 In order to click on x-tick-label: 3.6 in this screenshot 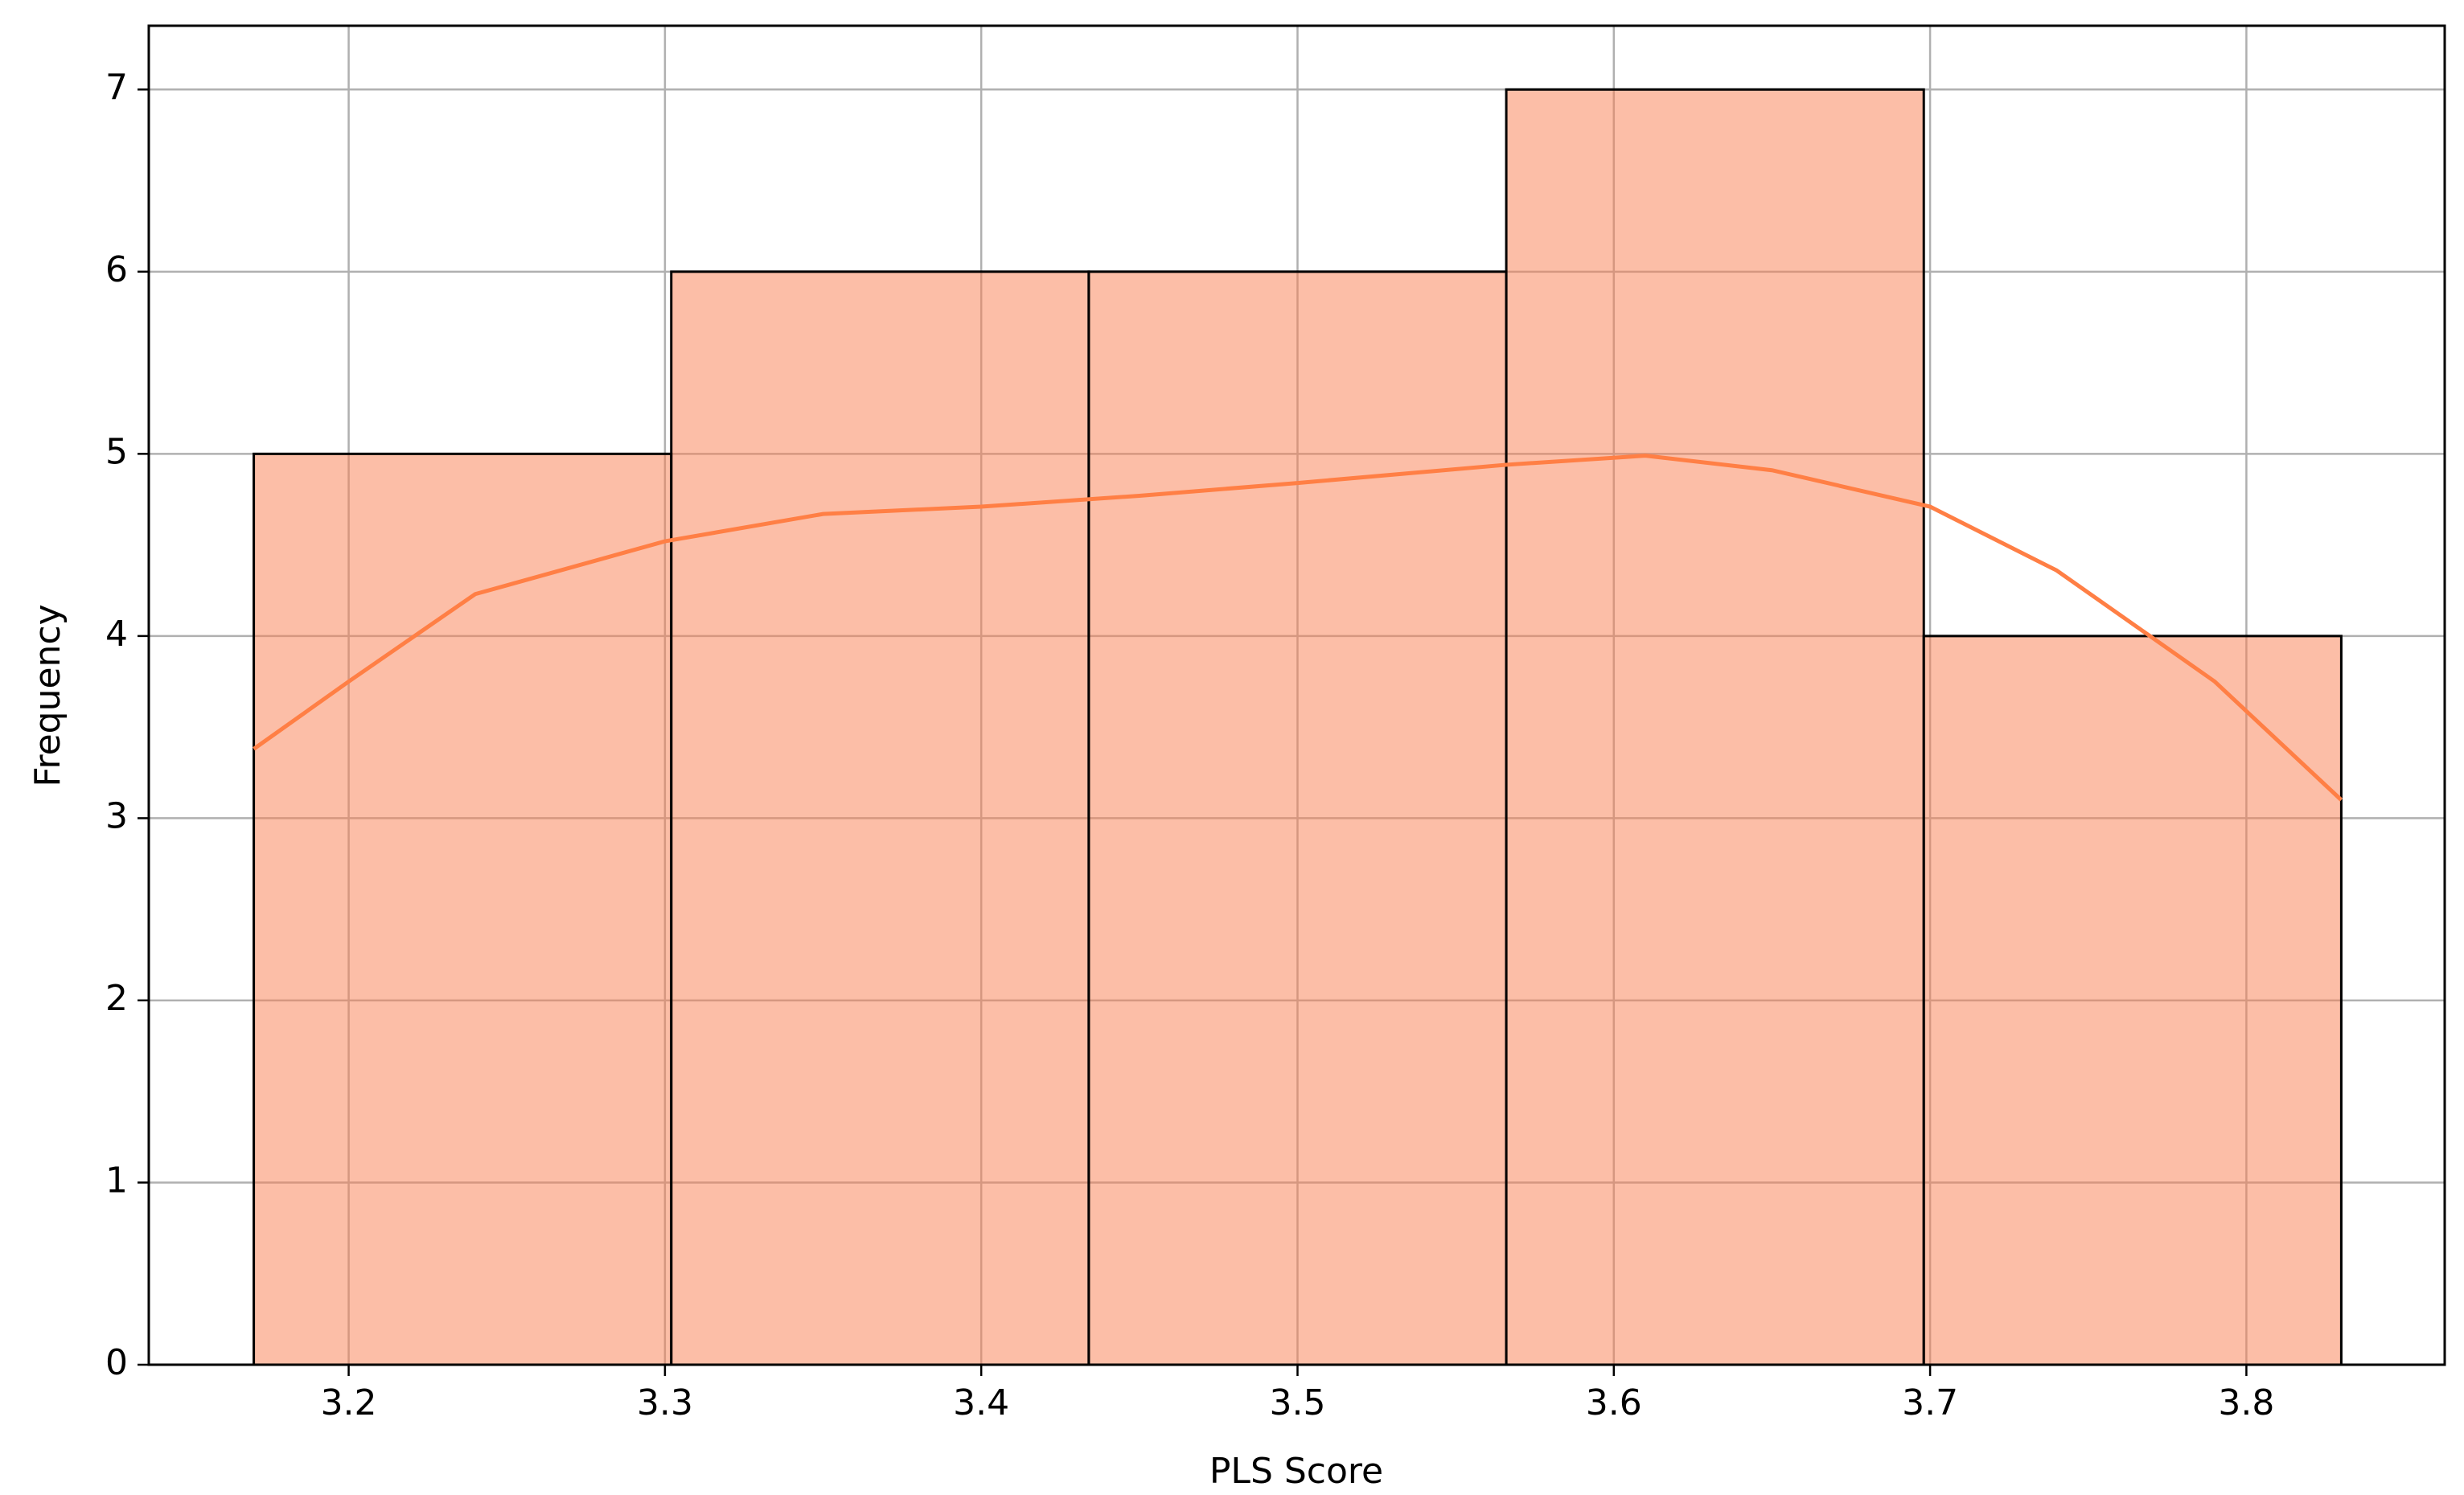, I will do `click(1614, 1402)`.